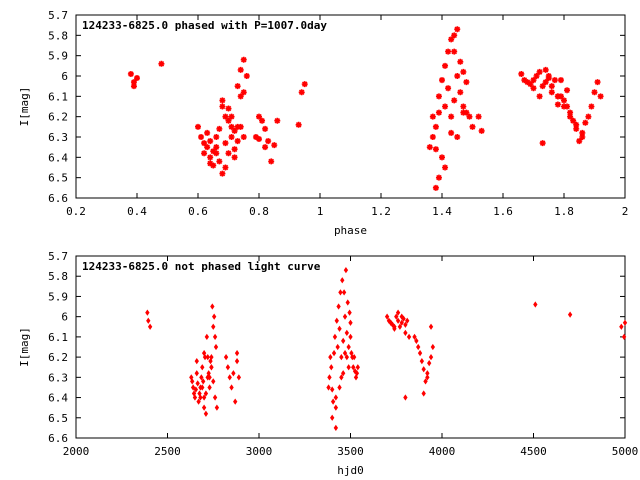  What do you see at coordinates (24, 107) in the screenshot?
I see `y-axis-label: I[mag]` at bounding box center [24, 107].